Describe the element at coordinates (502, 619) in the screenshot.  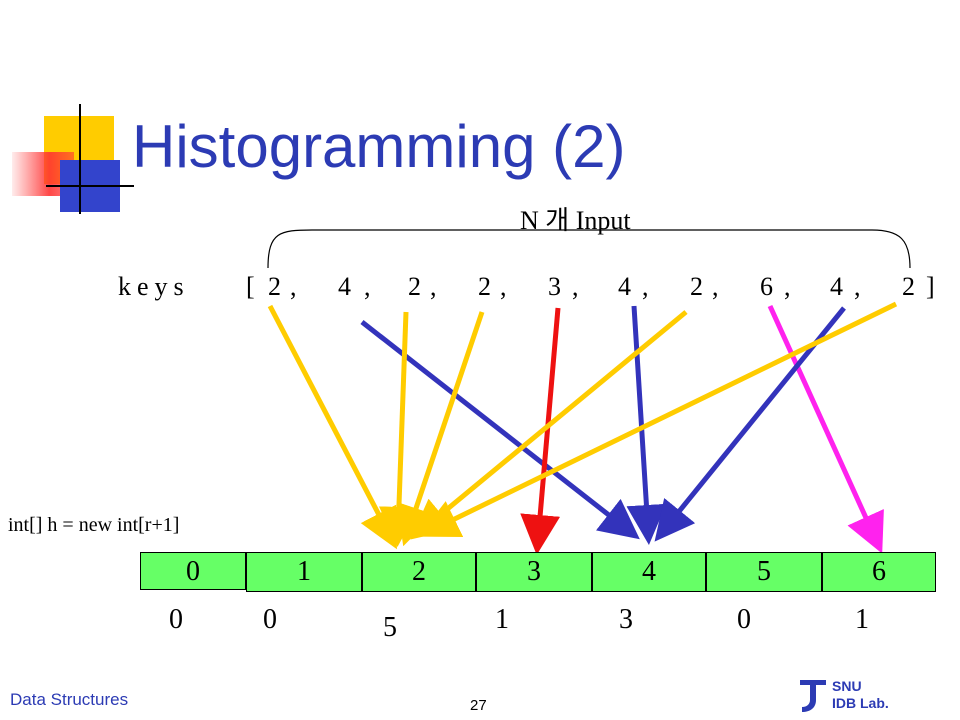
I see `histogram-count-3: 1` at that location.